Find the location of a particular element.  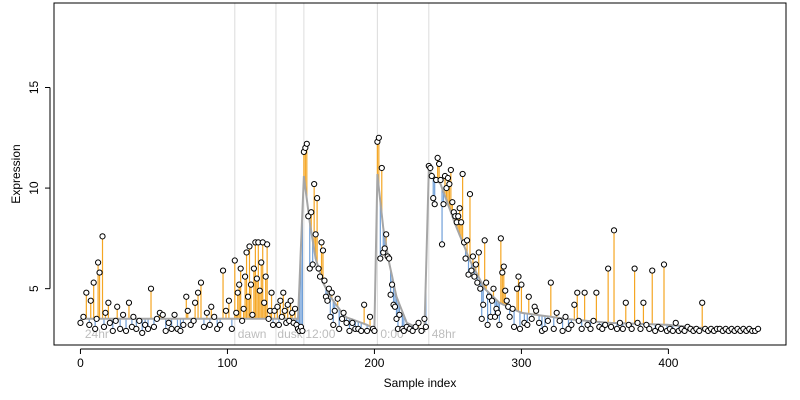

y-tick-label: 10 is located at coordinates (34, 188).